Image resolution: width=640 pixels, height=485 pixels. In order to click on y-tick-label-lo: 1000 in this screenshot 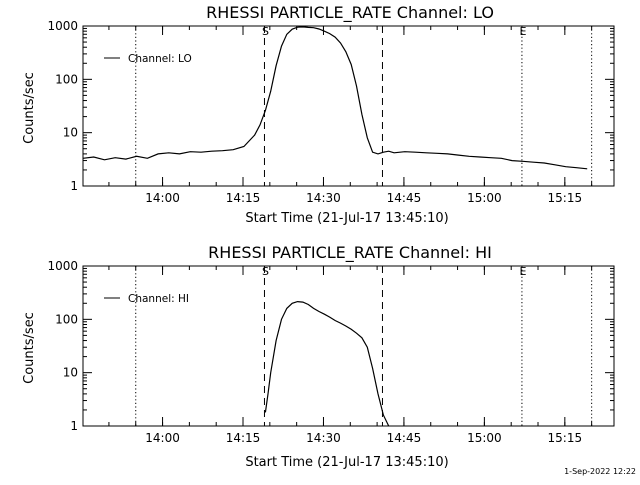, I will do `click(62, 26)`.